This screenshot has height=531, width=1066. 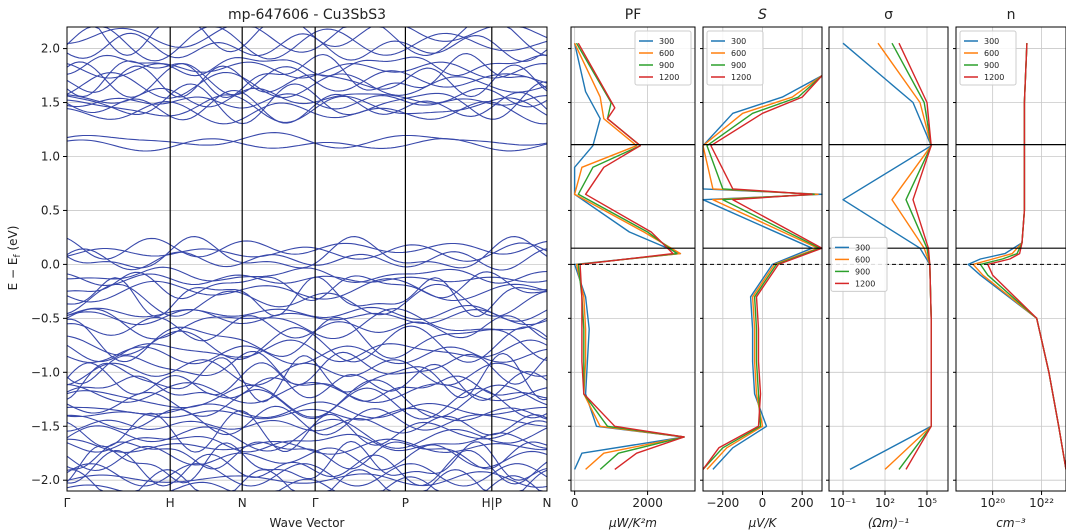 What do you see at coordinates (45, 426) in the screenshot?
I see `y-tick-label: −1.5` at bounding box center [45, 426].